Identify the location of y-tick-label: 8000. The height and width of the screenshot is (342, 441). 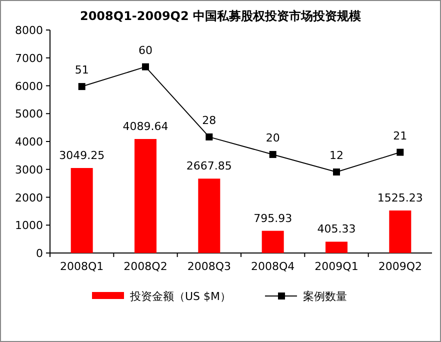
(29, 30).